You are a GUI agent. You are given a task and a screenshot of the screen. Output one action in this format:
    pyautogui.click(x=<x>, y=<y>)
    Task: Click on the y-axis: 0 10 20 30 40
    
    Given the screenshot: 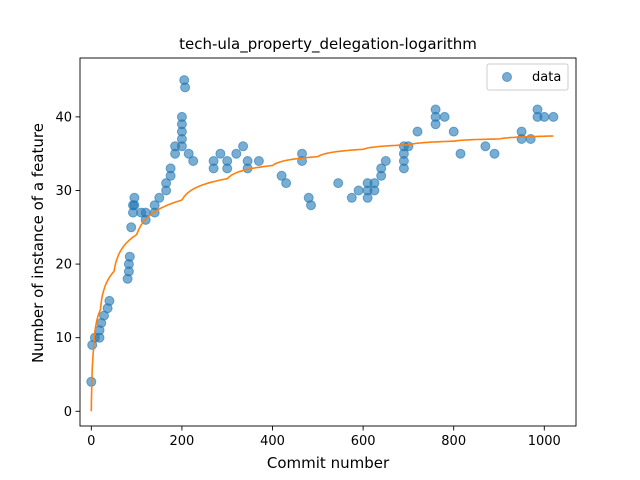 What is the action you would take?
    pyautogui.click(x=67, y=265)
    